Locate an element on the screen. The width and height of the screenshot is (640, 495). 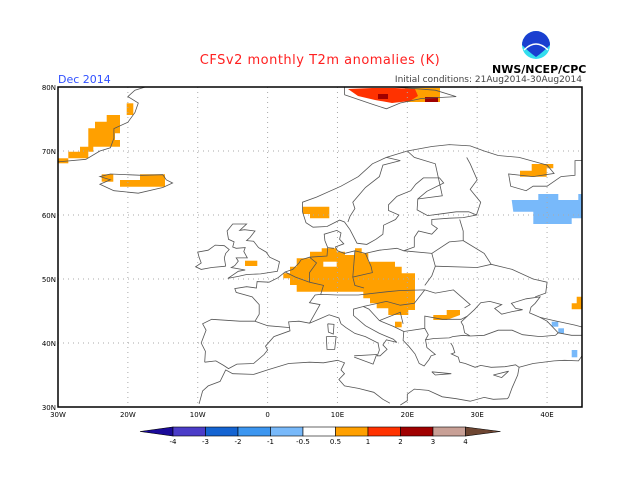
lon-tick-label: 10E is located at coordinates (337, 415).